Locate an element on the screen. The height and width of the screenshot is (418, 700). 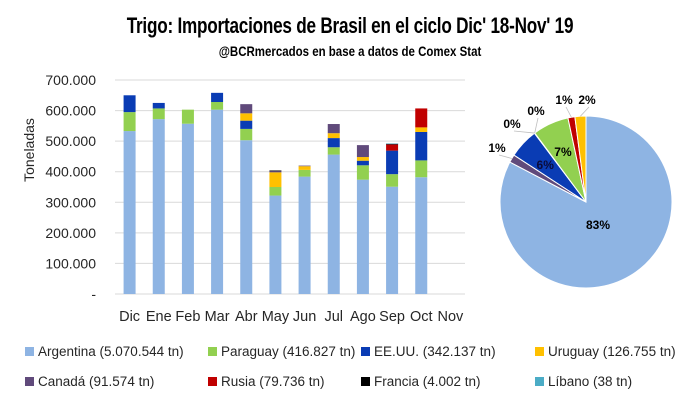
legend-item: Líbano (38 tn) is located at coordinates (583, 381).